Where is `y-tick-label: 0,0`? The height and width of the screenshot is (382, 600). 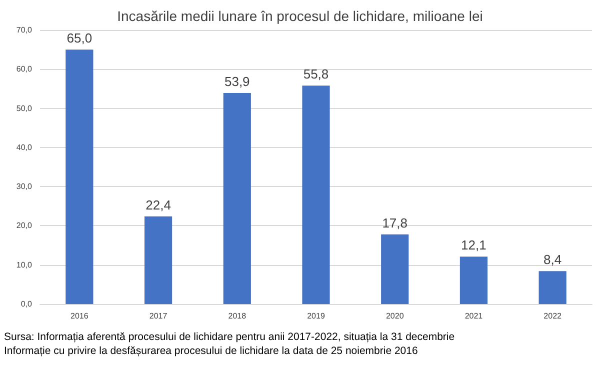
y-tick-label: 0,0 is located at coordinates (26, 304).